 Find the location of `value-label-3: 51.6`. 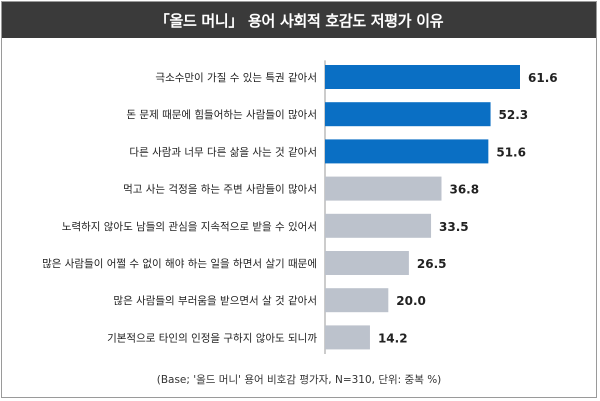

value-label-3: 51.6 is located at coordinates (511, 152).